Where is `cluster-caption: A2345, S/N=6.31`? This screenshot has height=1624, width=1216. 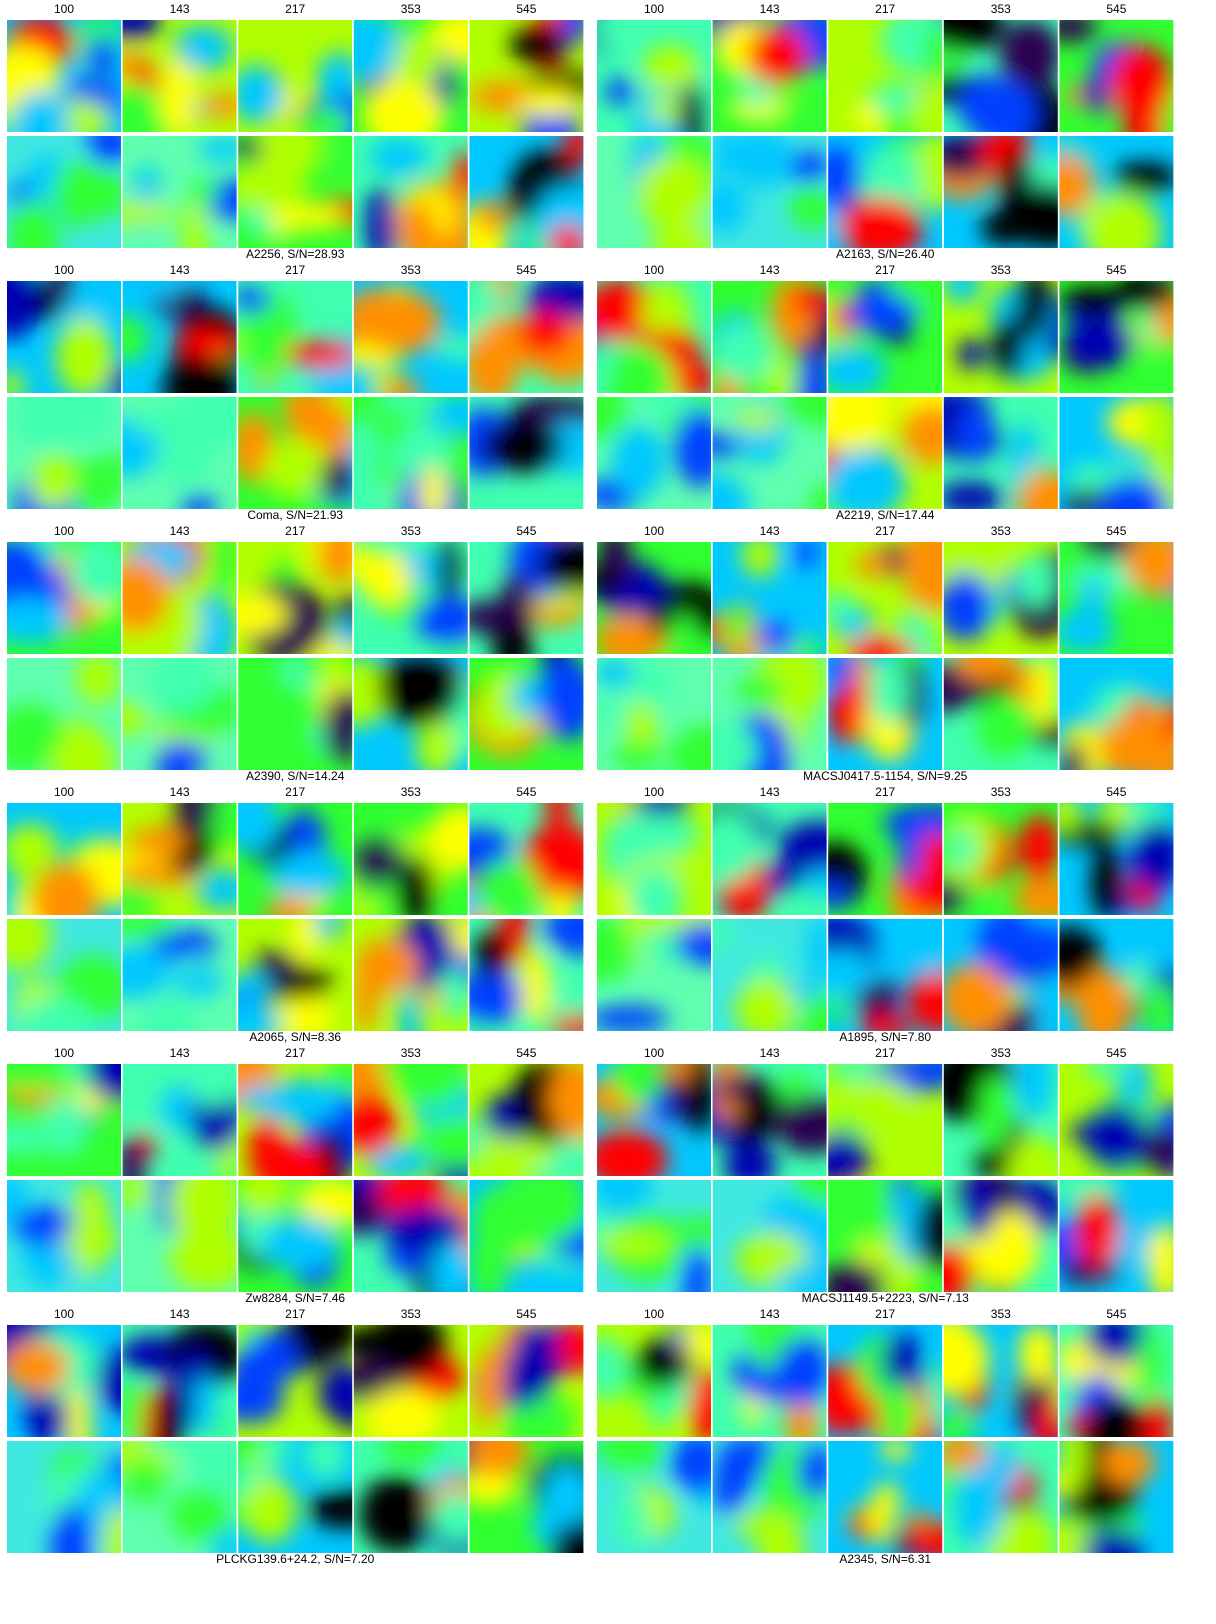 cluster-caption: A2345, S/N=6.31 is located at coordinates (885, 1559).